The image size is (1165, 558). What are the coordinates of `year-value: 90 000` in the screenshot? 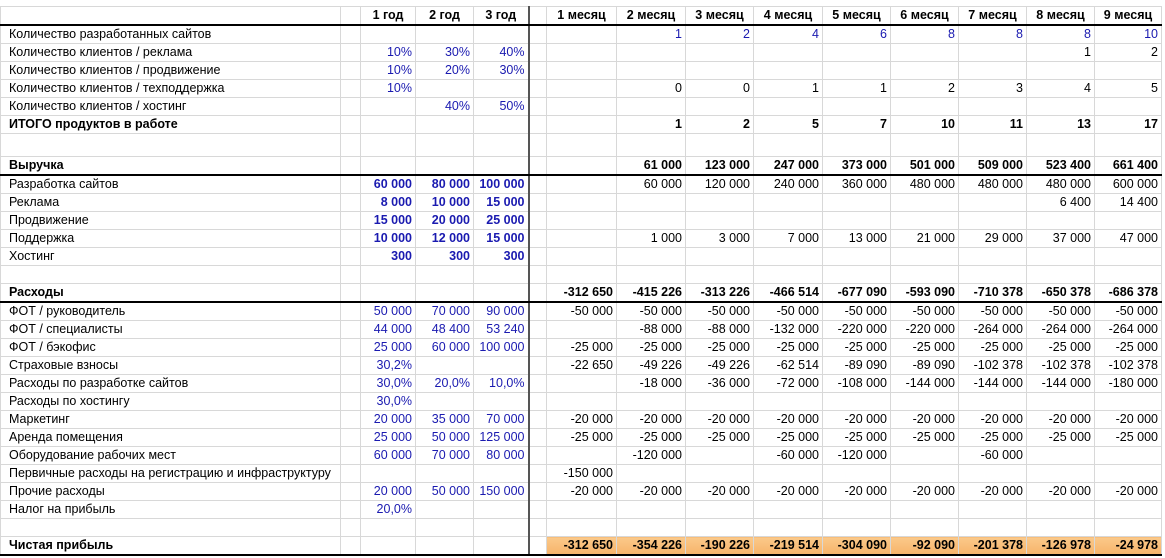 It's located at (501, 311).